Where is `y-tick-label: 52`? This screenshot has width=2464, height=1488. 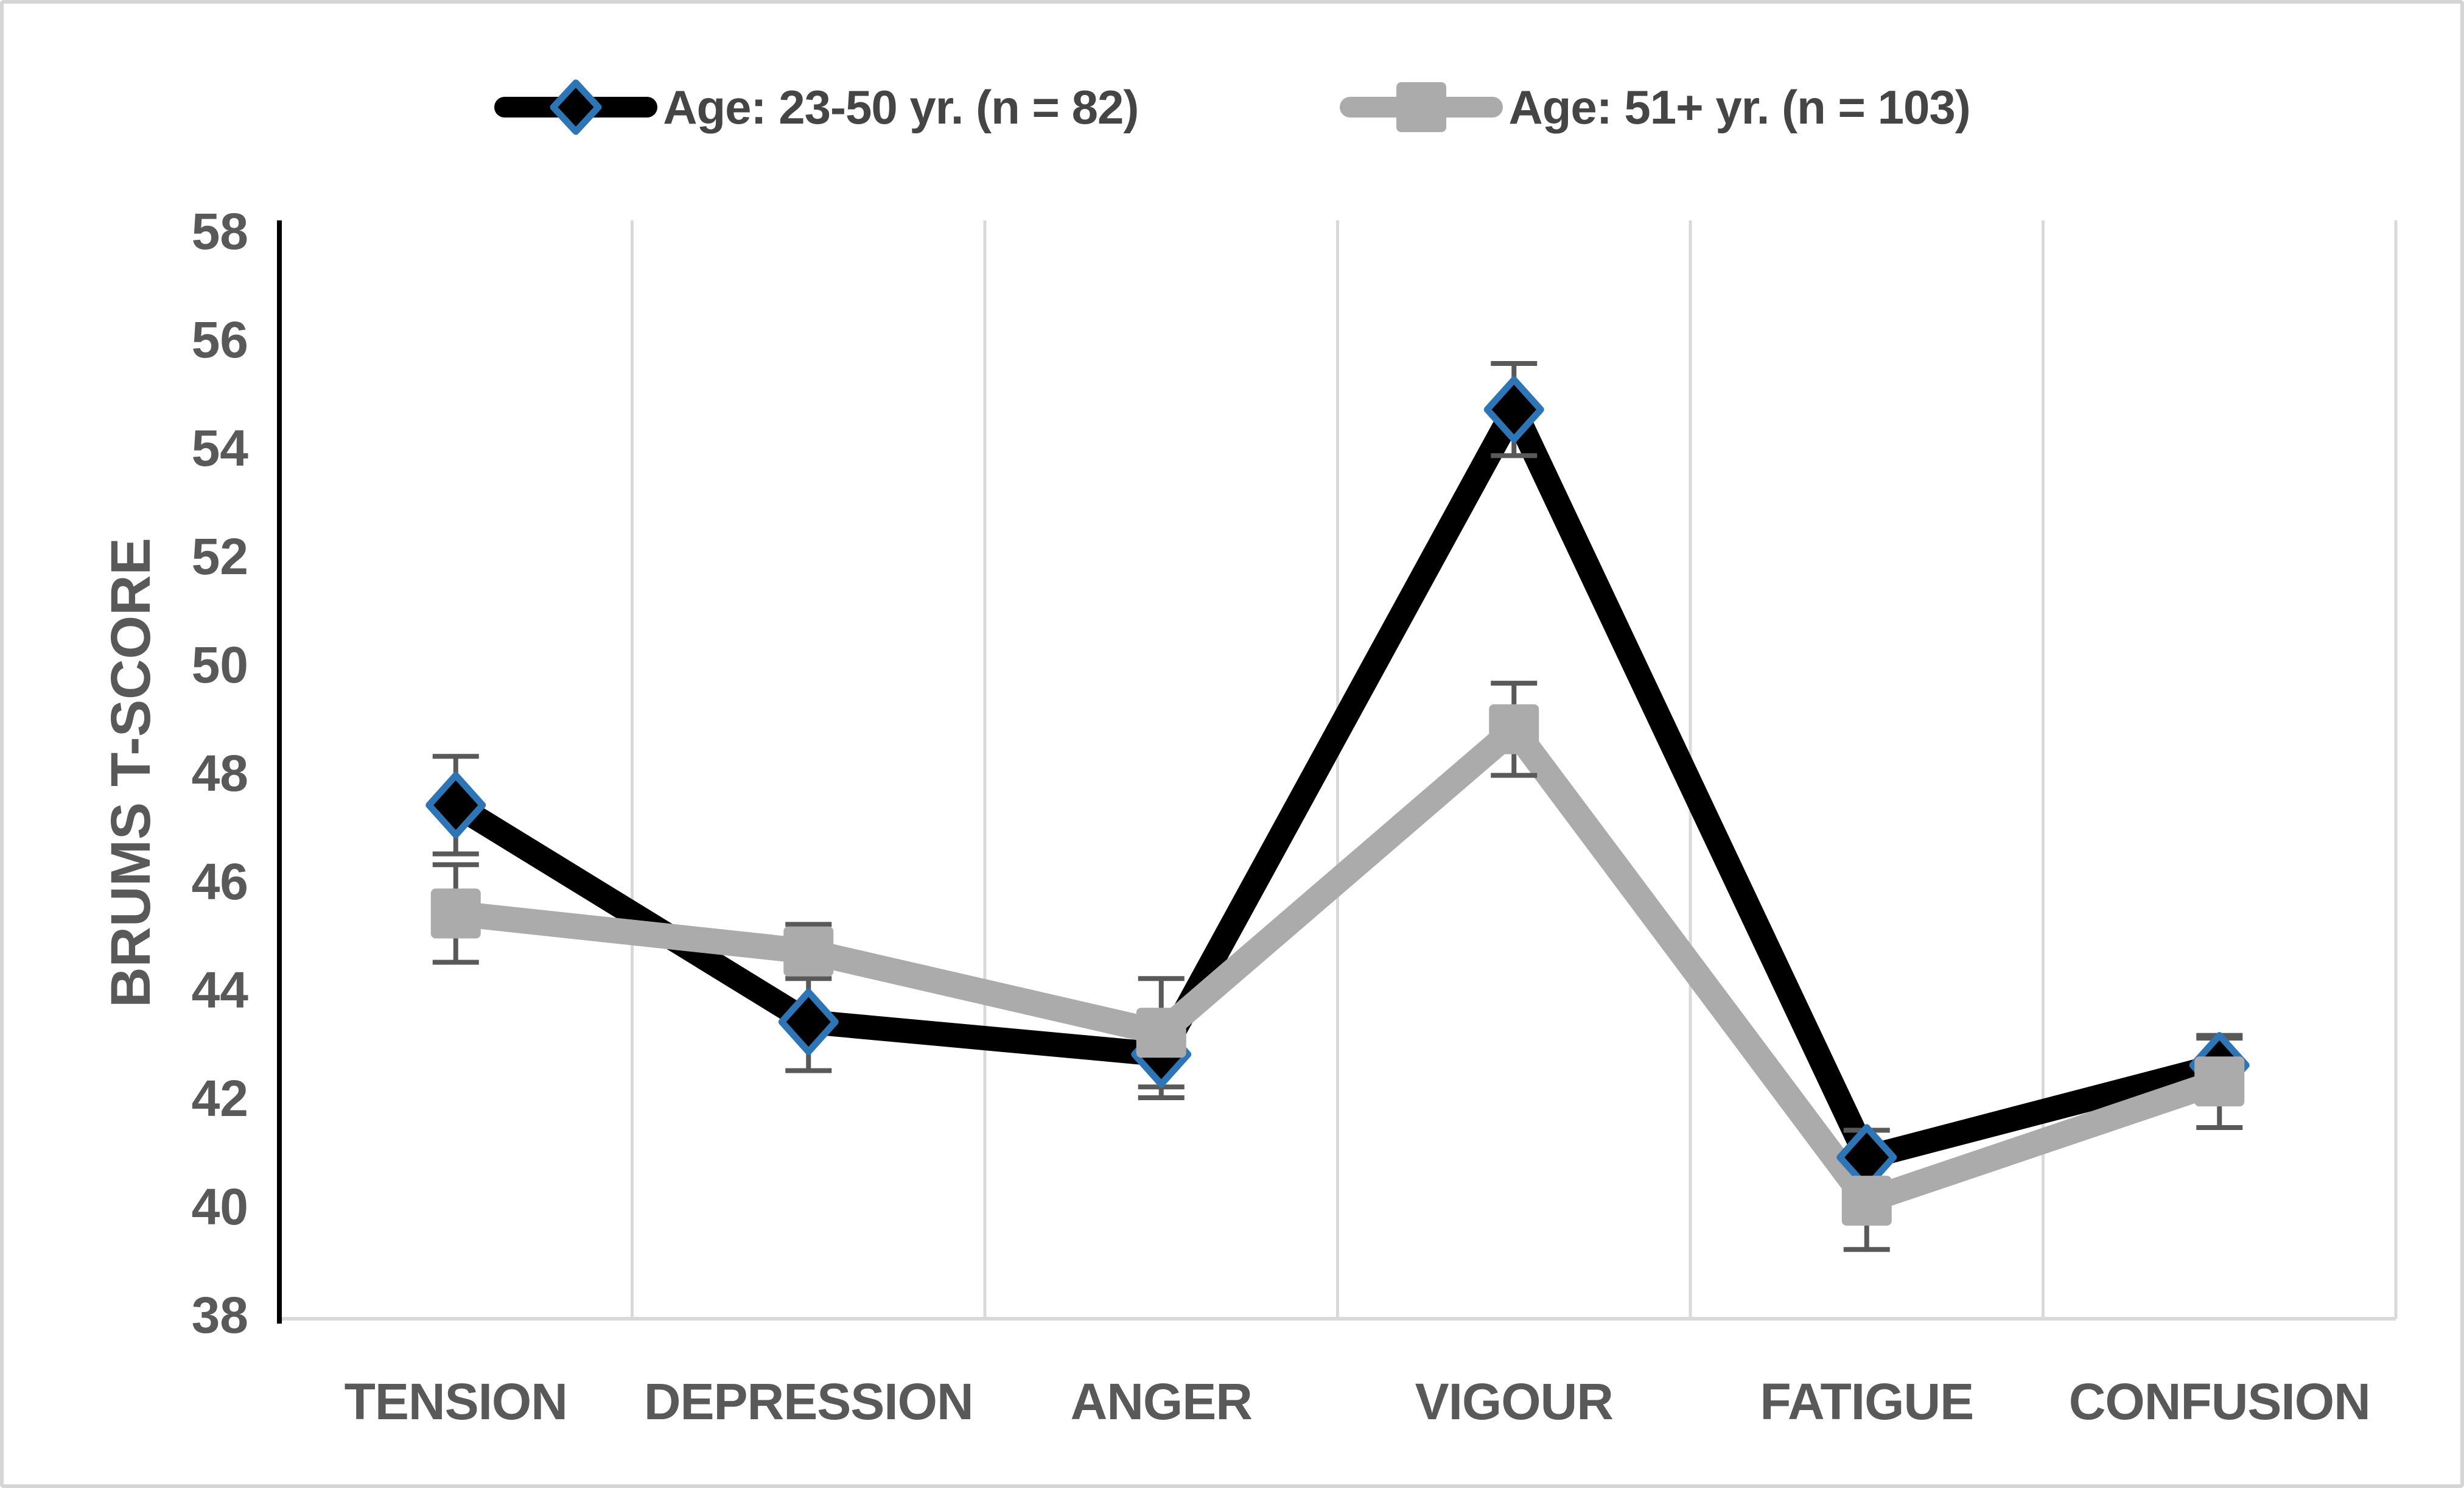
y-tick-label: 52 is located at coordinates (220, 557).